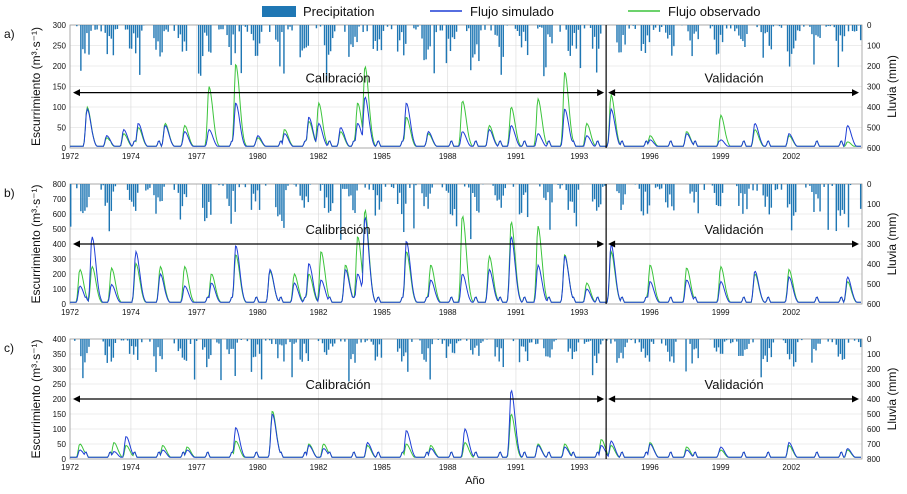 This screenshot has width=907, height=494. Describe the element at coordinates (60, 184) in the screenshot. I see `y-tick-label: 800` at that location.